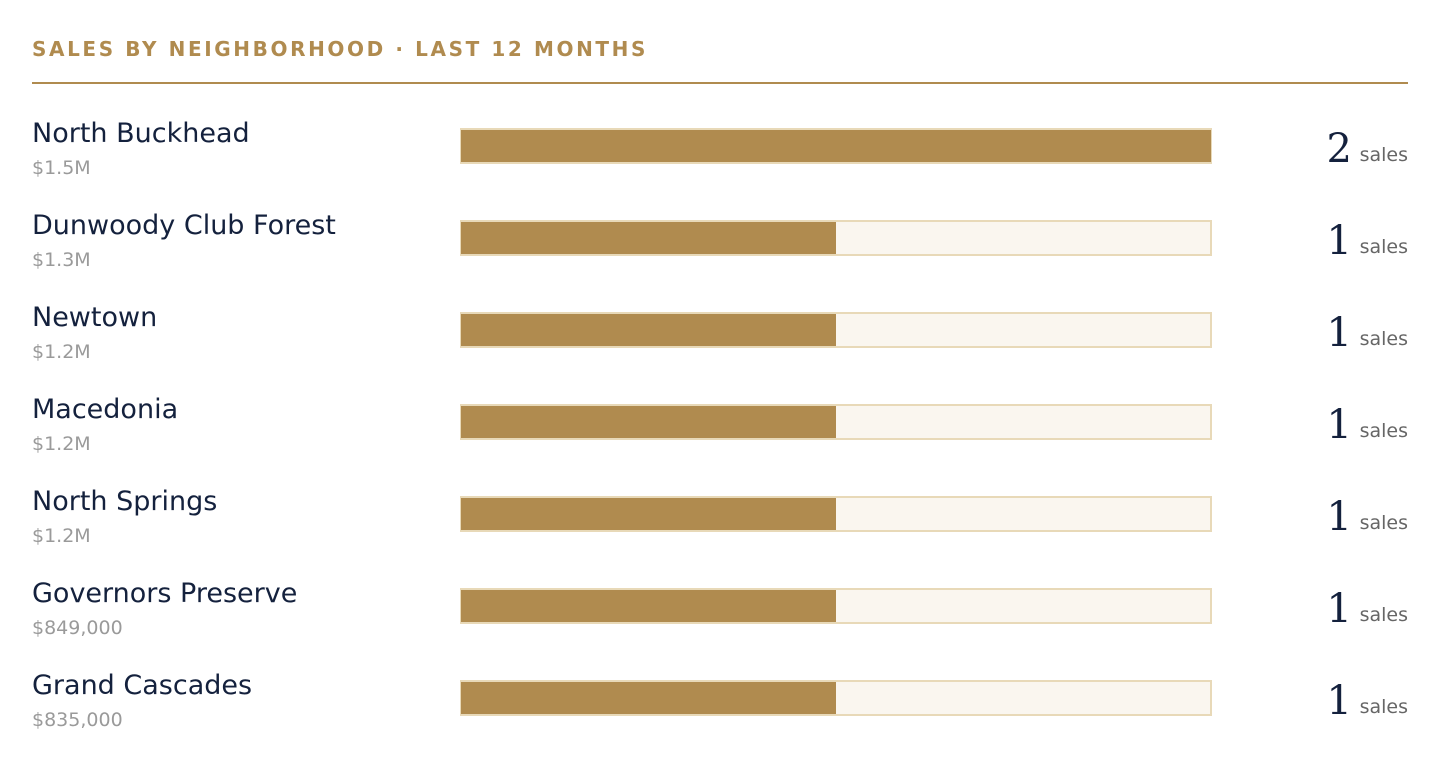 Image resolution: width=1440 pixels, height=776 pixels. Describe the element at coordinates (77, 628) in the screenshot. I see `price: $849,000` at that location.